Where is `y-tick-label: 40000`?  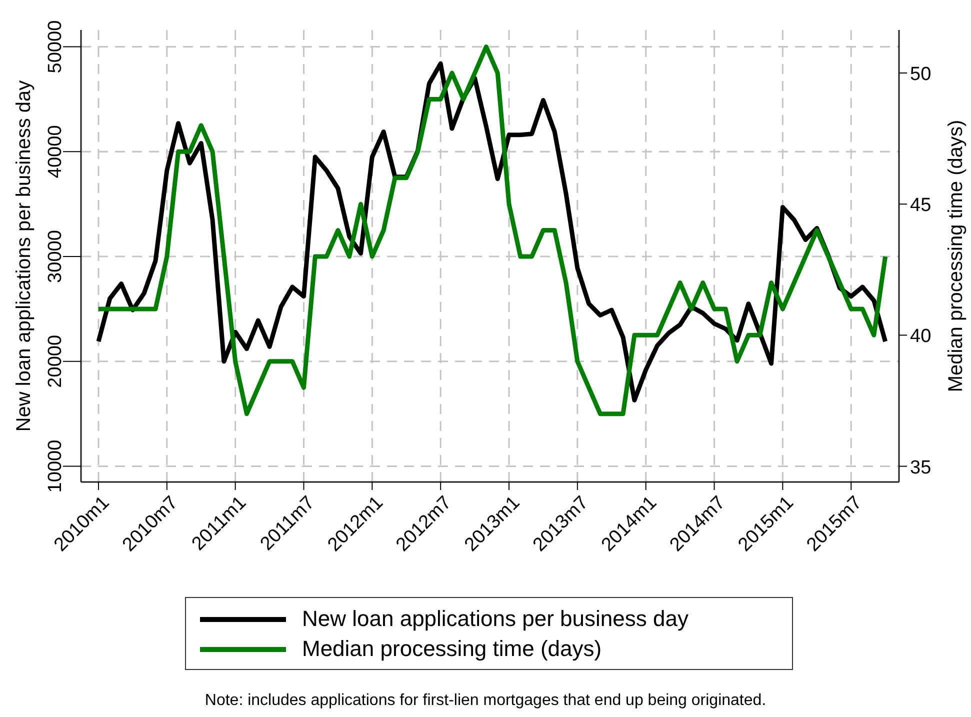
y-tick-label: 40000 is located at coordinates (55, 151).